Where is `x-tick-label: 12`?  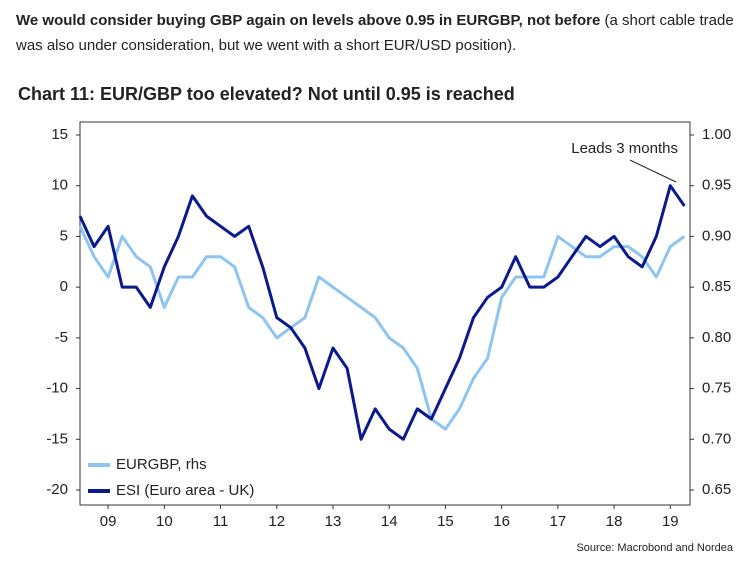 x-tick-label: 12 is located at coordinates (276, 521).